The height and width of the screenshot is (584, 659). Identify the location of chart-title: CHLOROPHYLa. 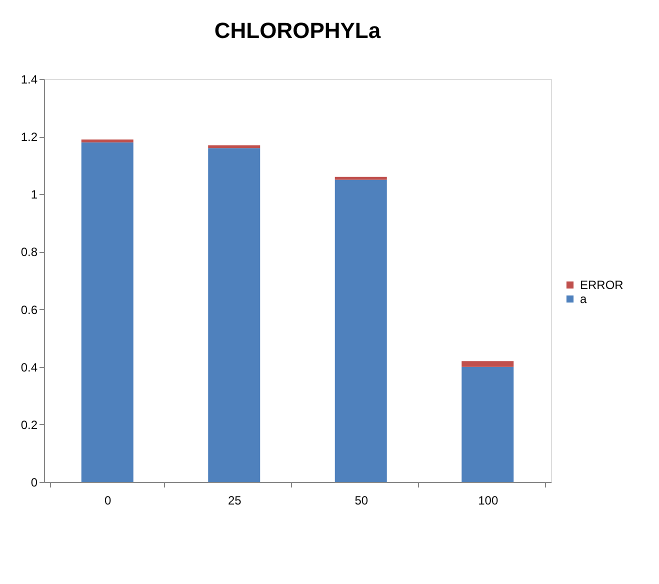
(298, 30).